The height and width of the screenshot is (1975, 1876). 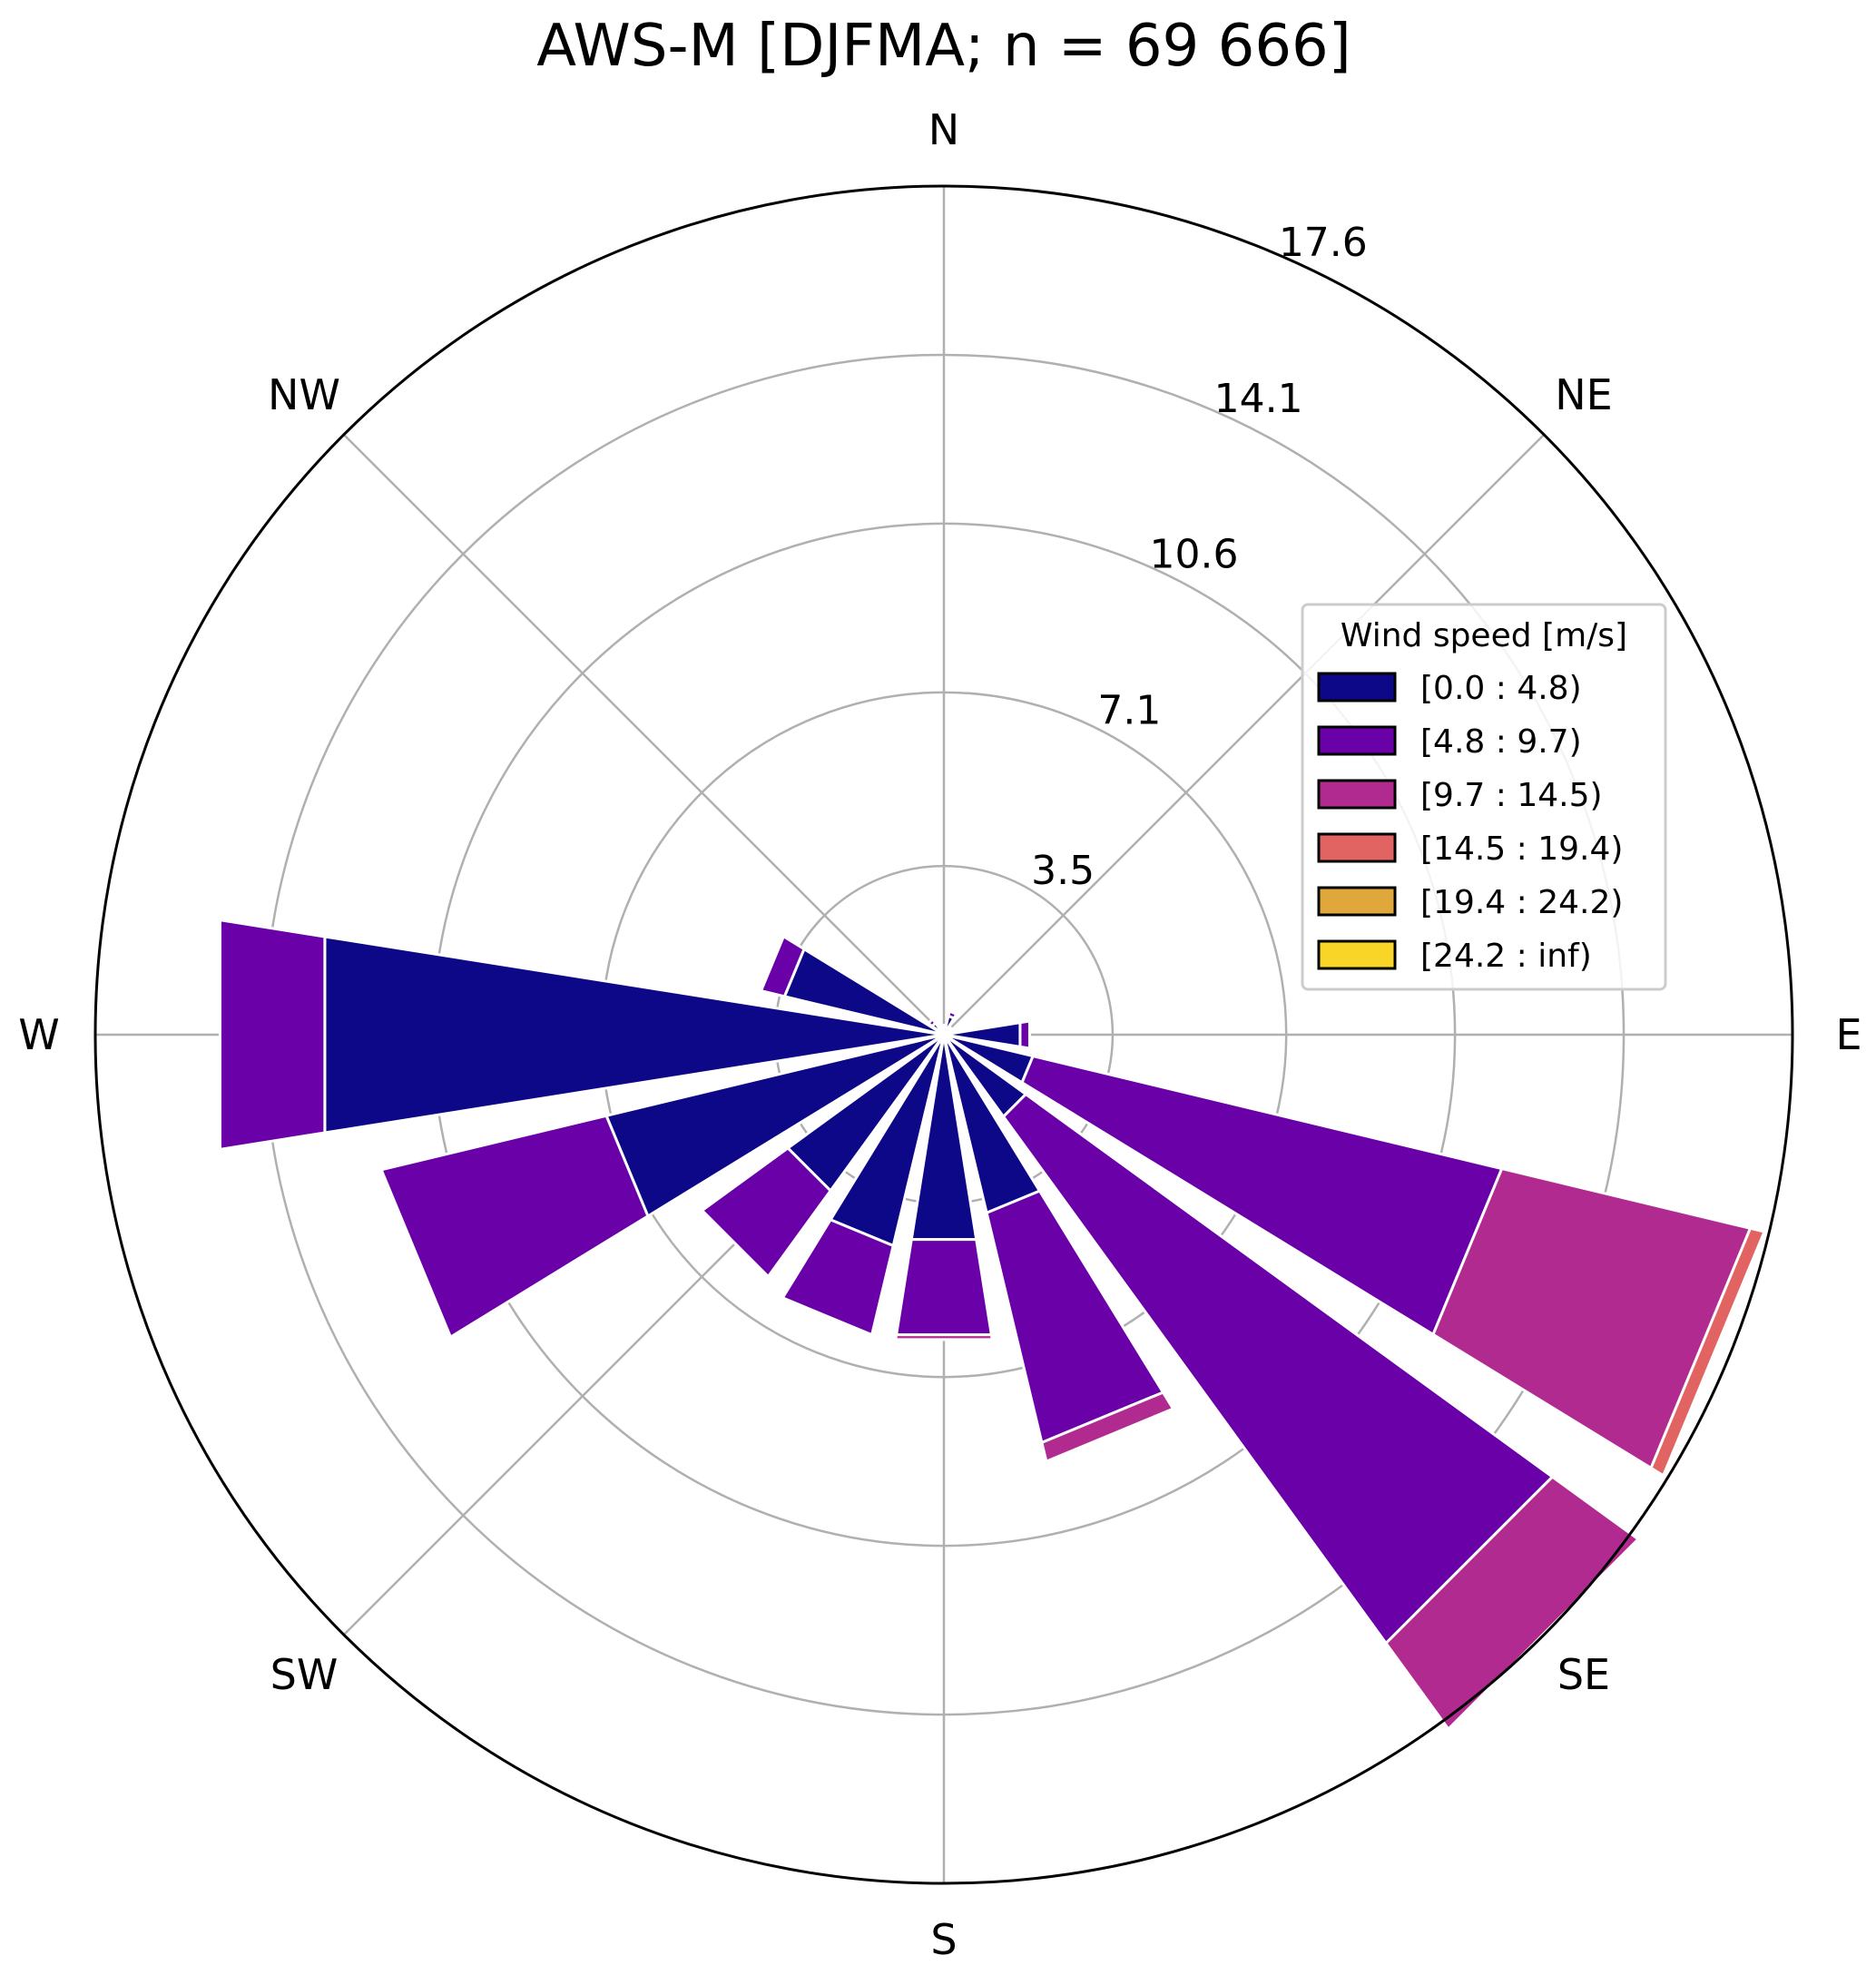 What do you see at coordinates (1129, 711) in the screenshot?
I see `radial-tick-label: 7.1` at bounding box center [1129, 711].